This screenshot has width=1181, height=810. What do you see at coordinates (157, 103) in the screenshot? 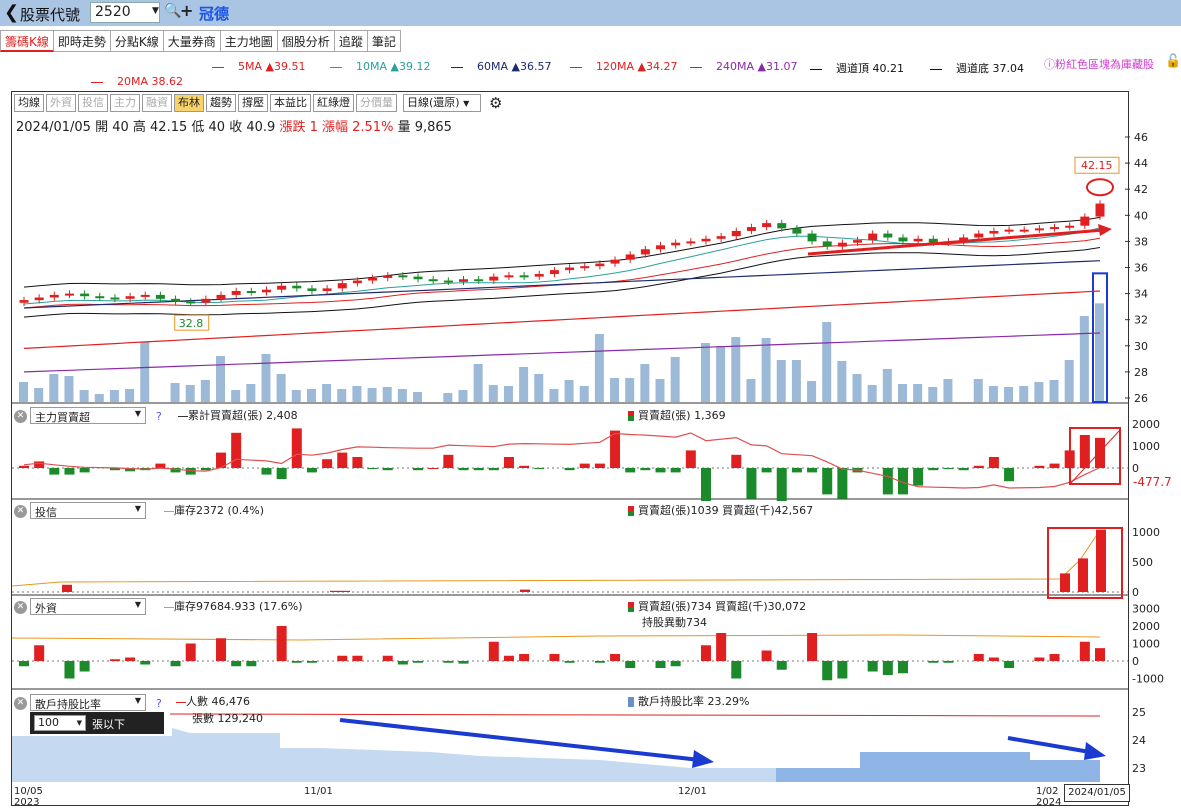
I see `toggle-margin: 融資` at bounding box center [157, 103].